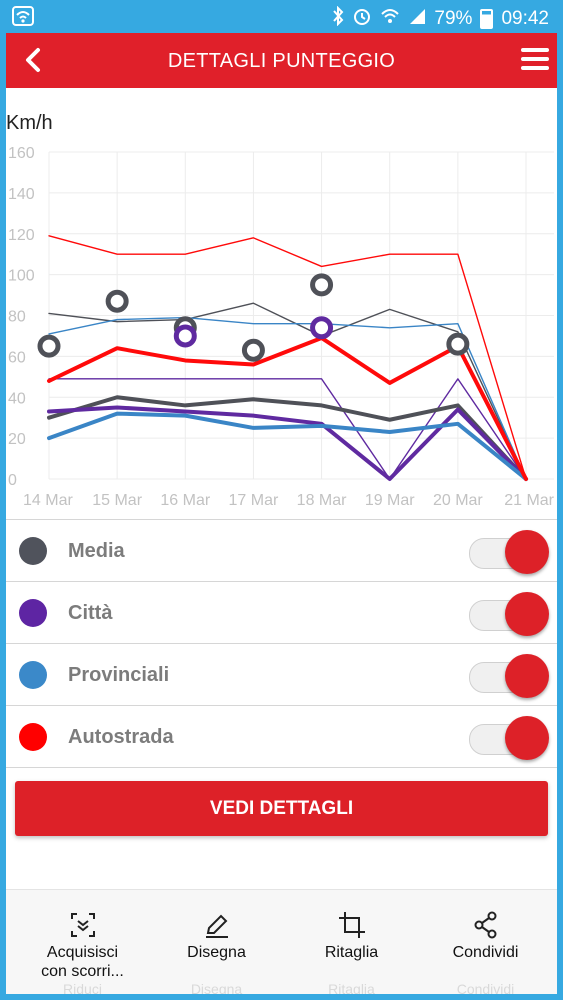 The image size is (563, 1000). Describe the element at coordinates (17, 439) in the screenshot. I see `y-tick-label: 20` at that location.